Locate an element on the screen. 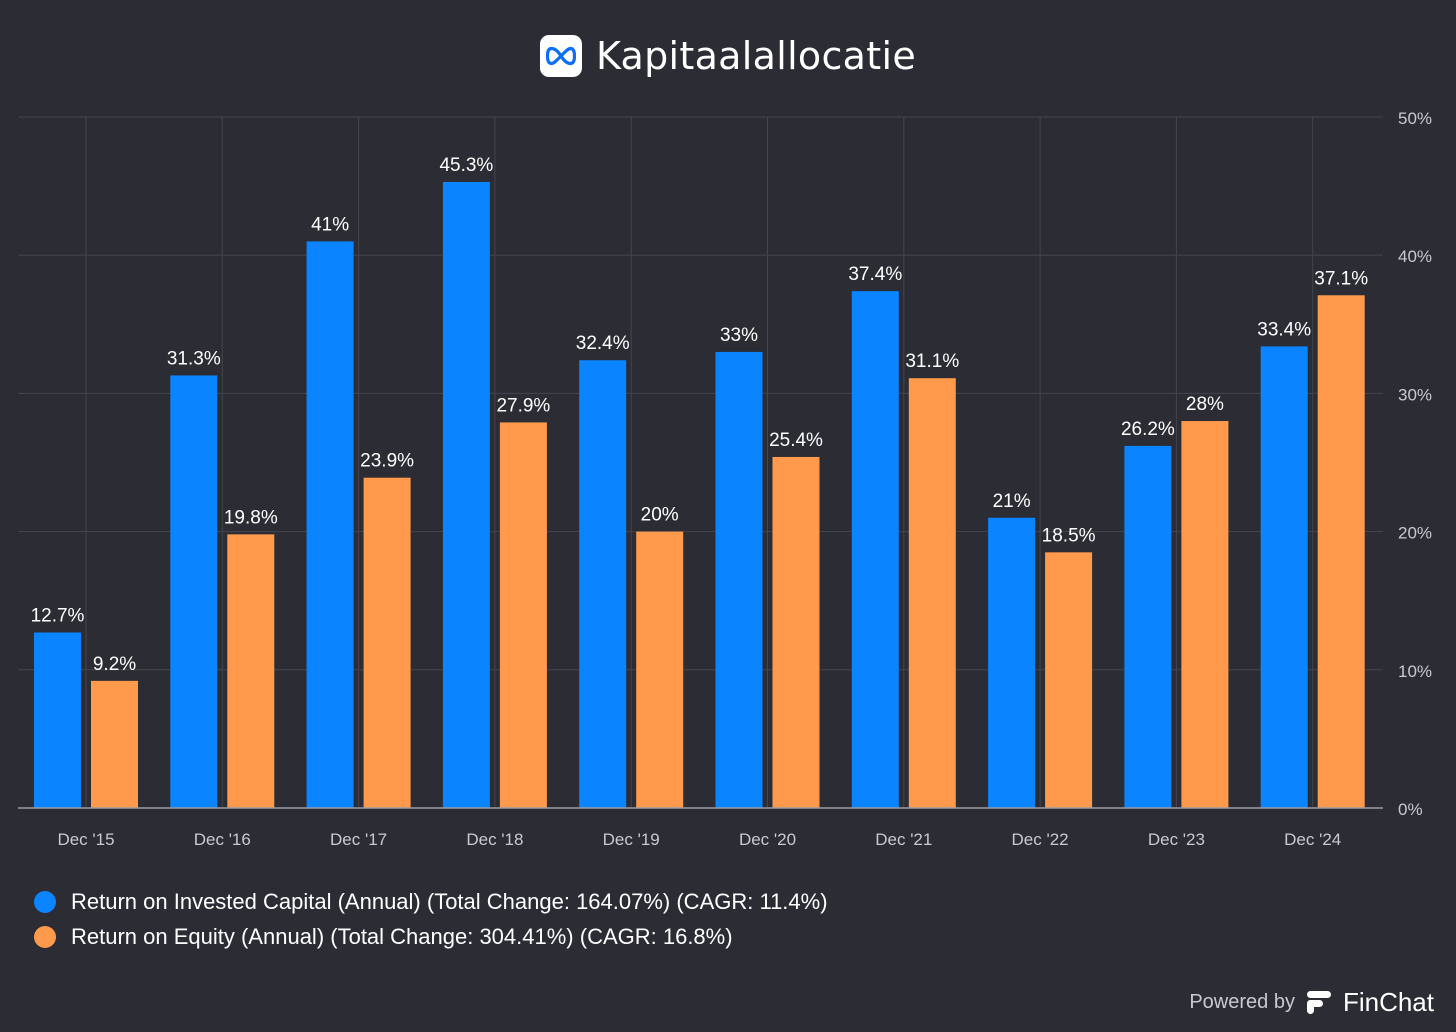  finchat-brand: FinChat is located at coordinates (1388, 1001).